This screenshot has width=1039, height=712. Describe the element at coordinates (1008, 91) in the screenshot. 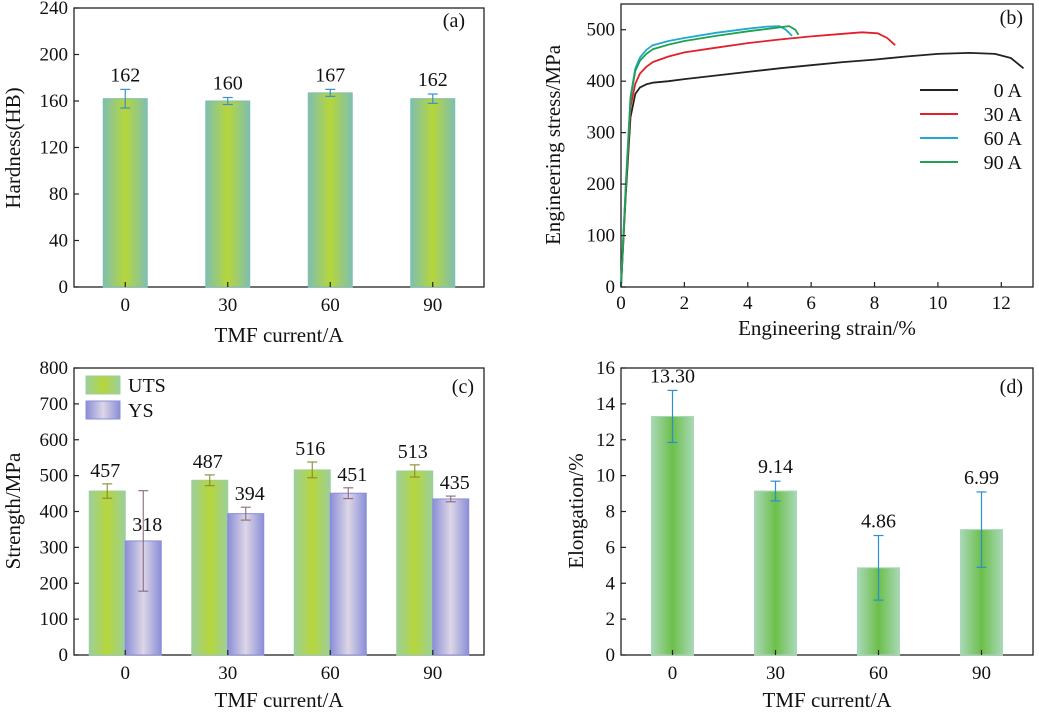

I see `panel-b-legend-label-0a: 0 A` at that location.